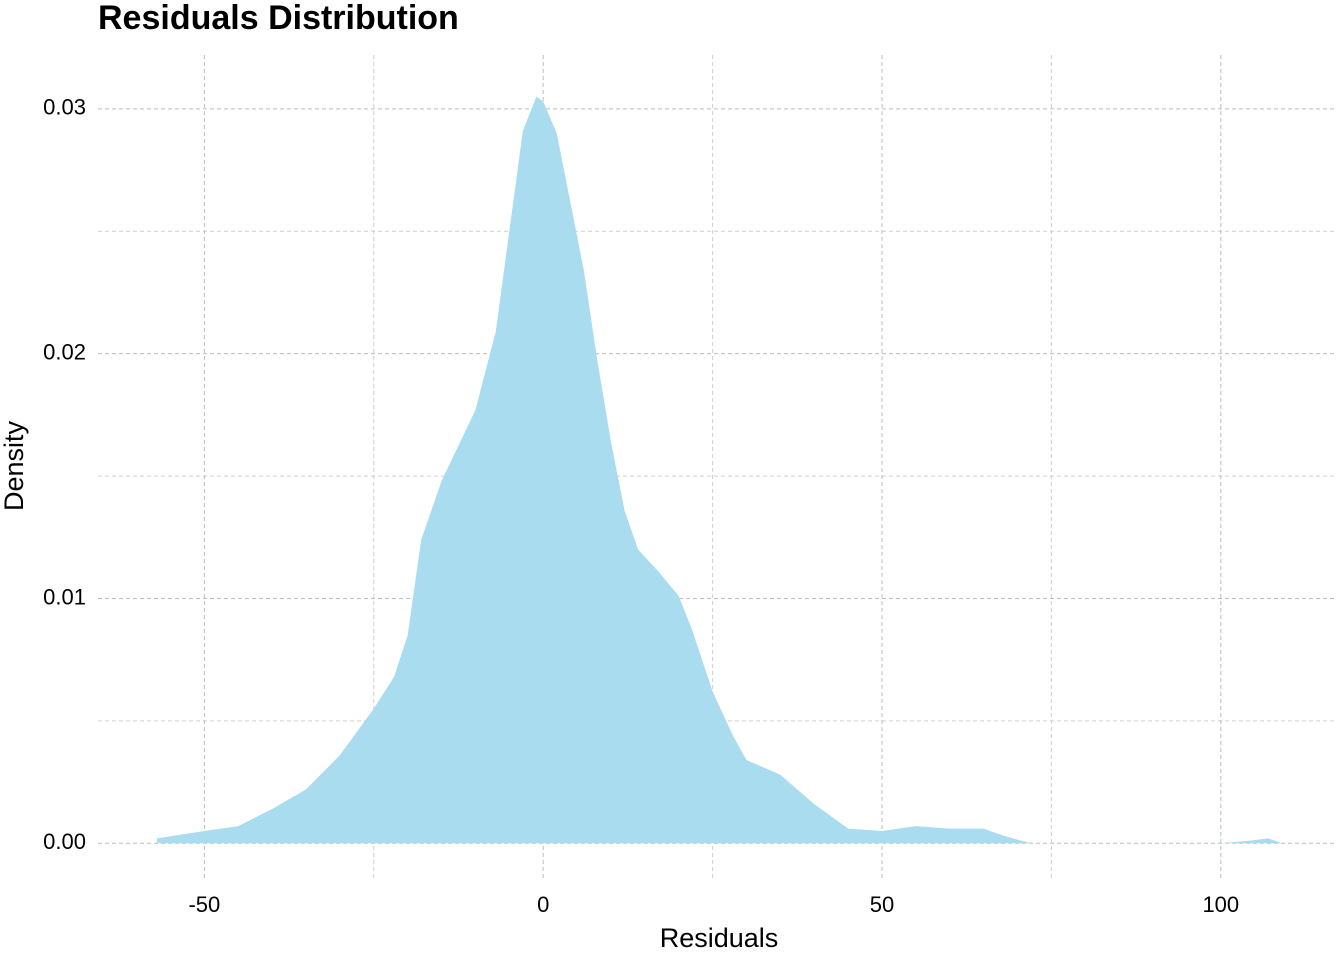  Describe the element at coordinates (14, 465) in the screenshot. I see `y-axis-title: Density` at that location.